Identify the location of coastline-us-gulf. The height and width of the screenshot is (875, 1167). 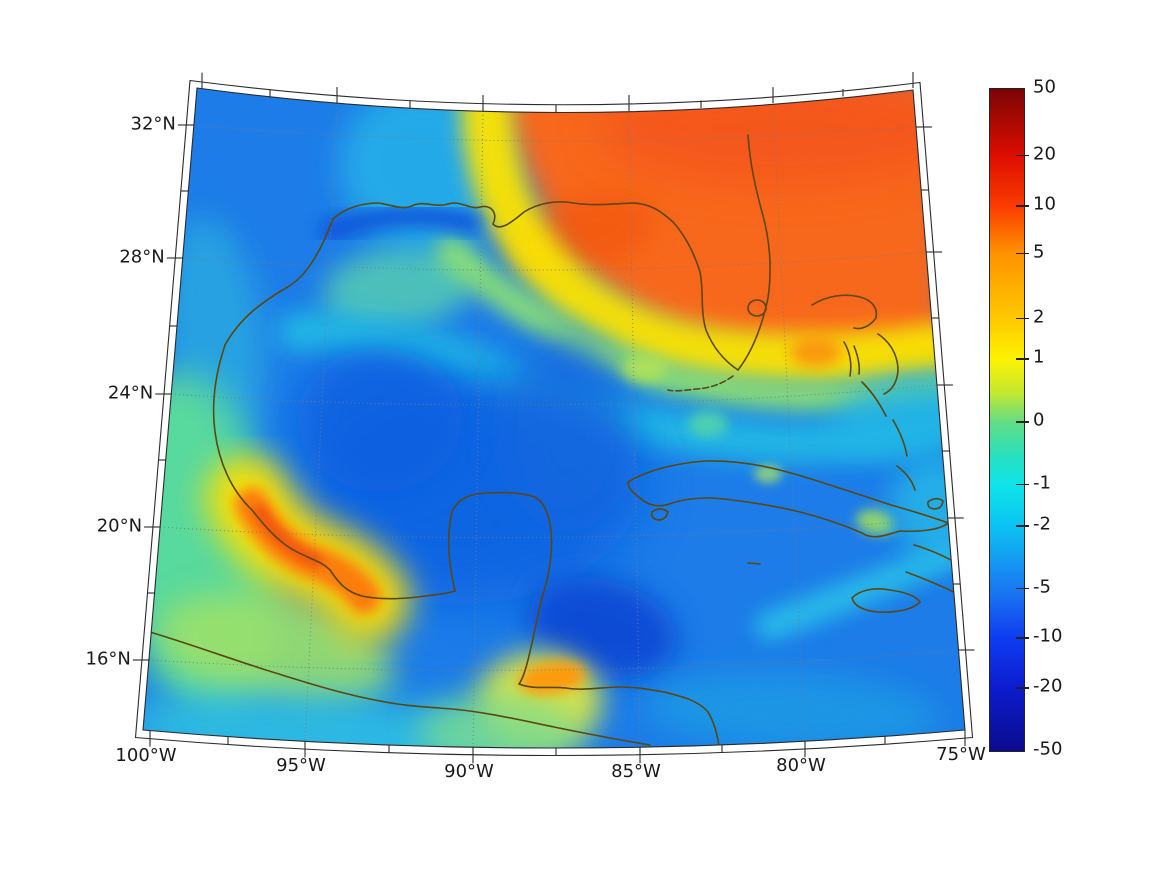
(481, 286).